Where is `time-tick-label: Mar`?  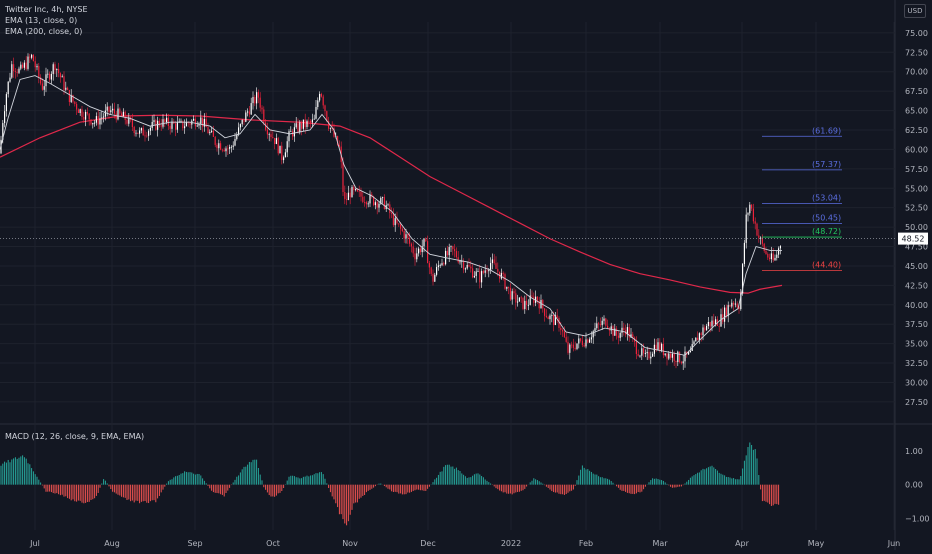
time-tick-label: Mar is located at coordinates (660, 543).